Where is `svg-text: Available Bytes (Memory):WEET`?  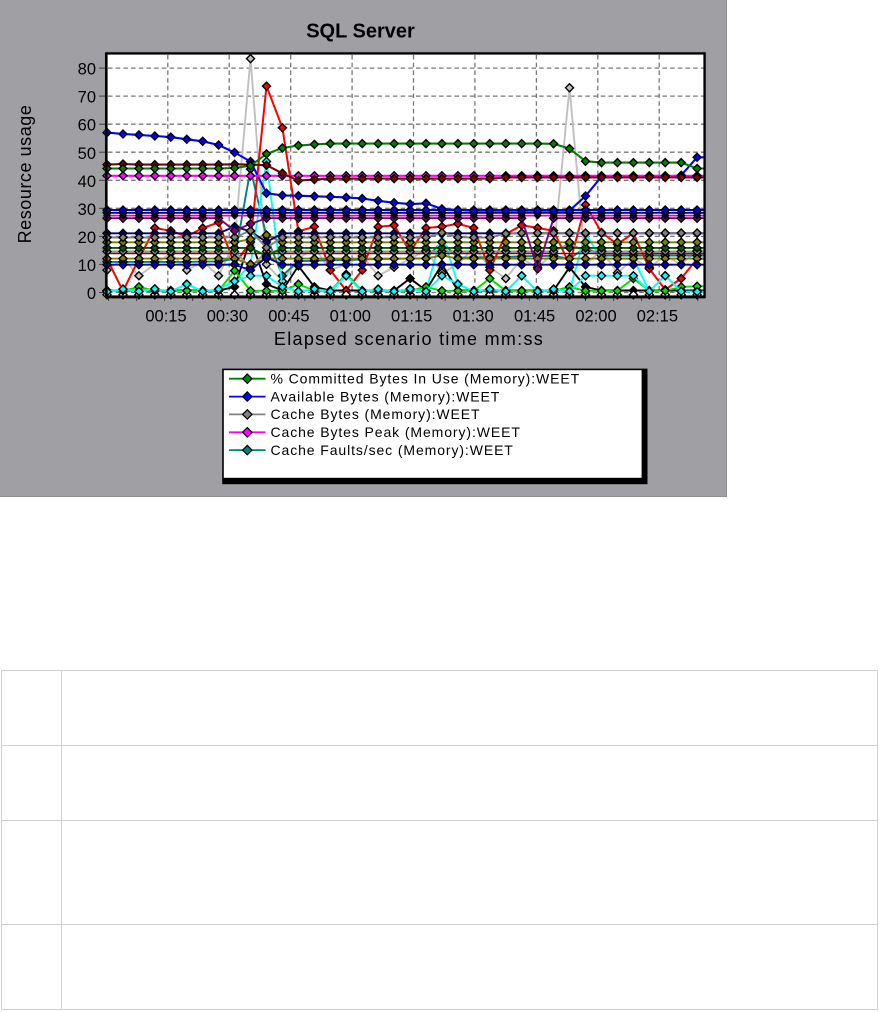
svg-text: Available Bytes (Memory):WEET is located at coordinates (386, 396).